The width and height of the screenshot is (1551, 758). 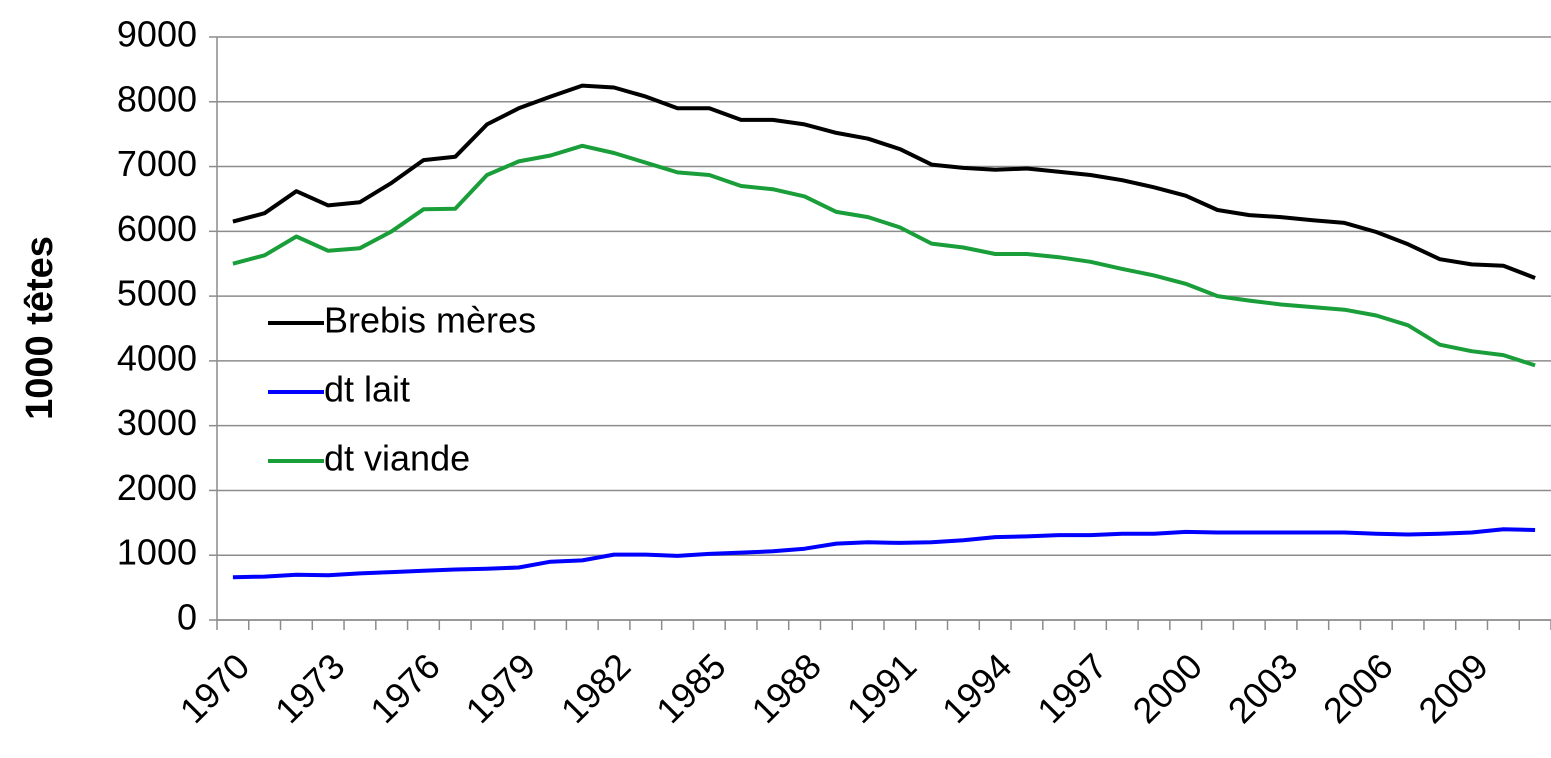 What do you see at coordinates (1453, 688) in the screenshot?
I see `x-tick-label: 2009` at bounding box center [1453, 688].